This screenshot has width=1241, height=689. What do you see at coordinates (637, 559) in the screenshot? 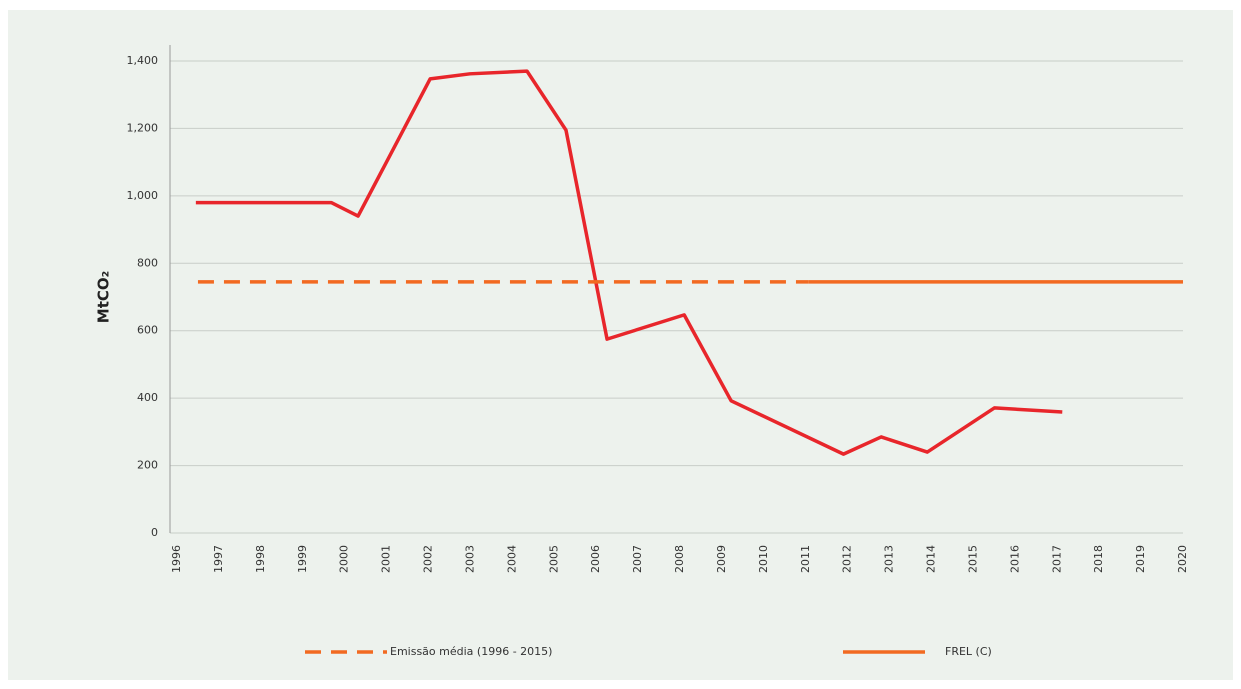
I see `x-tick-label: 2007` at bounding box center [637, 559].